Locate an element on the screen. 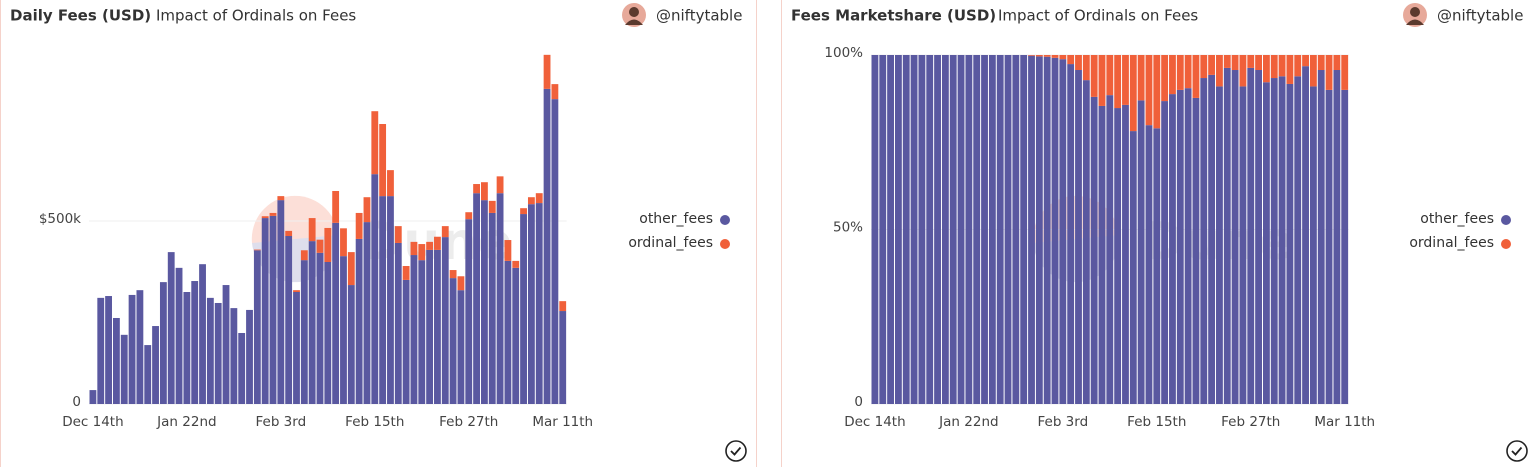 Image resolution: width=1536 pixels, height=467 pixels. chart-title: Daily Fees (USD) is located at coordinates (80, 16).